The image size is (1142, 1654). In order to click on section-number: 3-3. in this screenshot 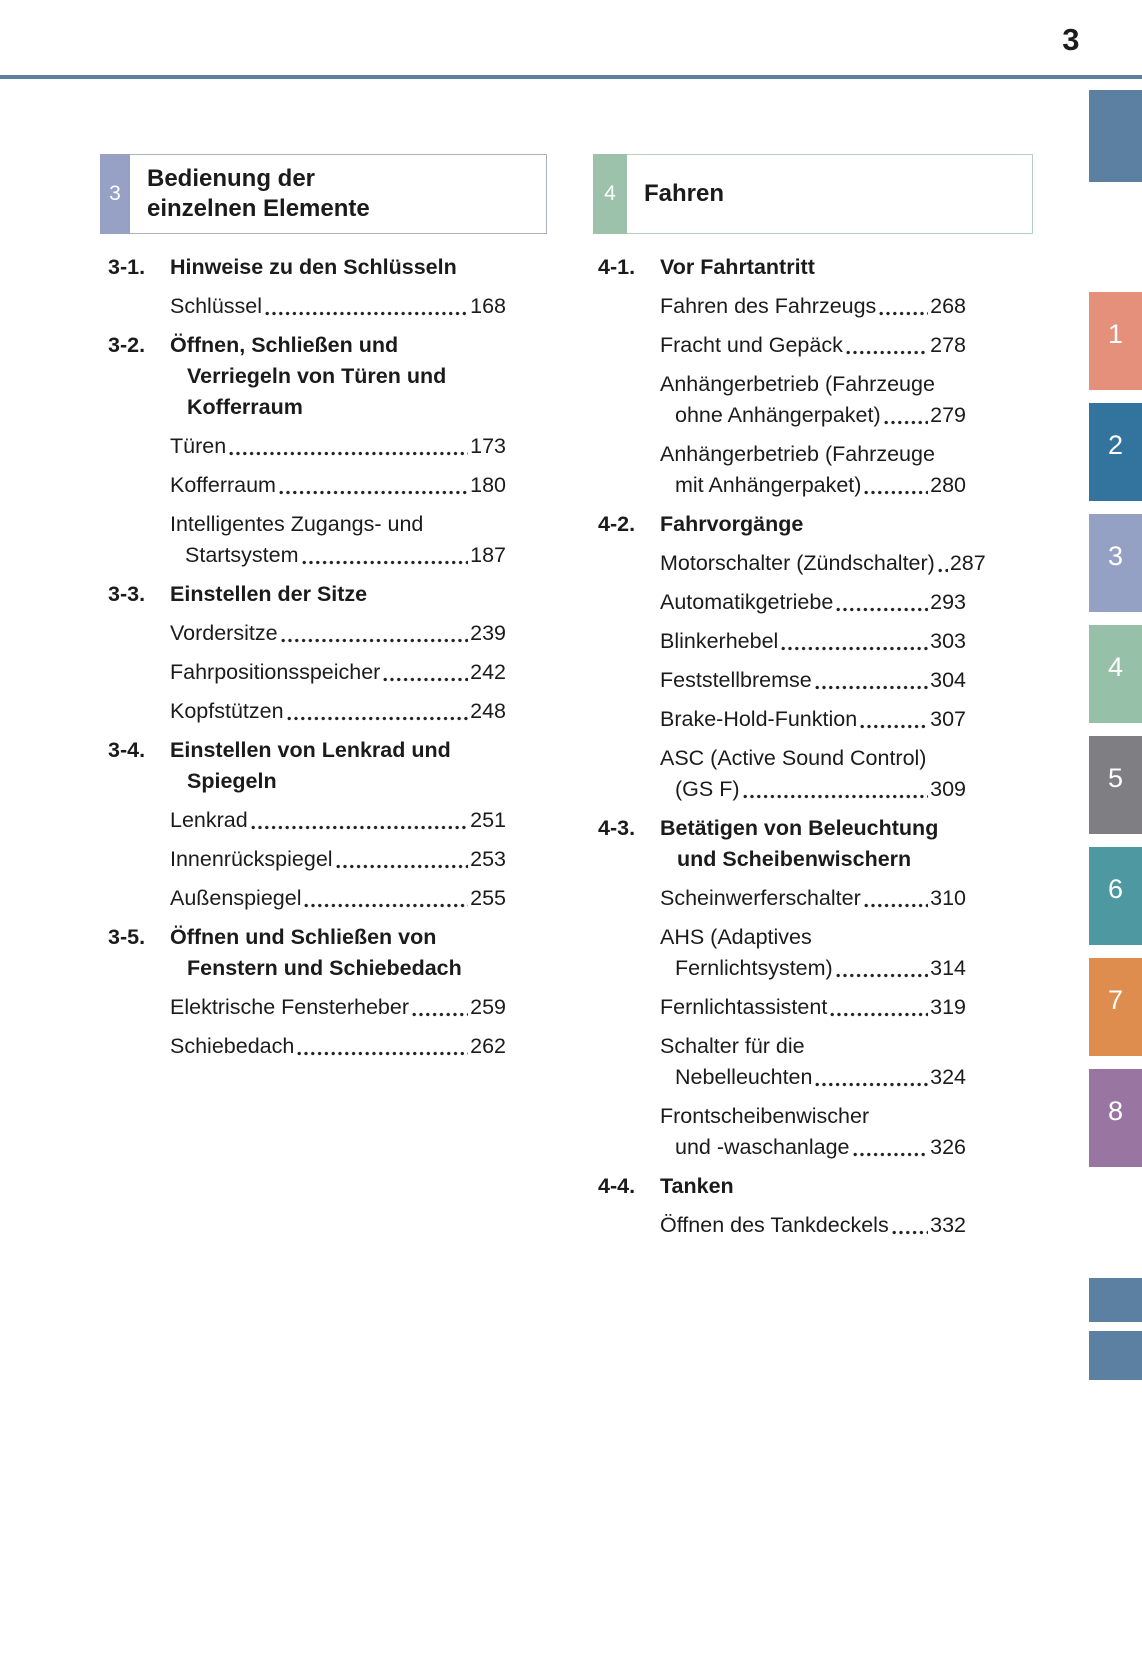, I will do `click(127, 594)`.